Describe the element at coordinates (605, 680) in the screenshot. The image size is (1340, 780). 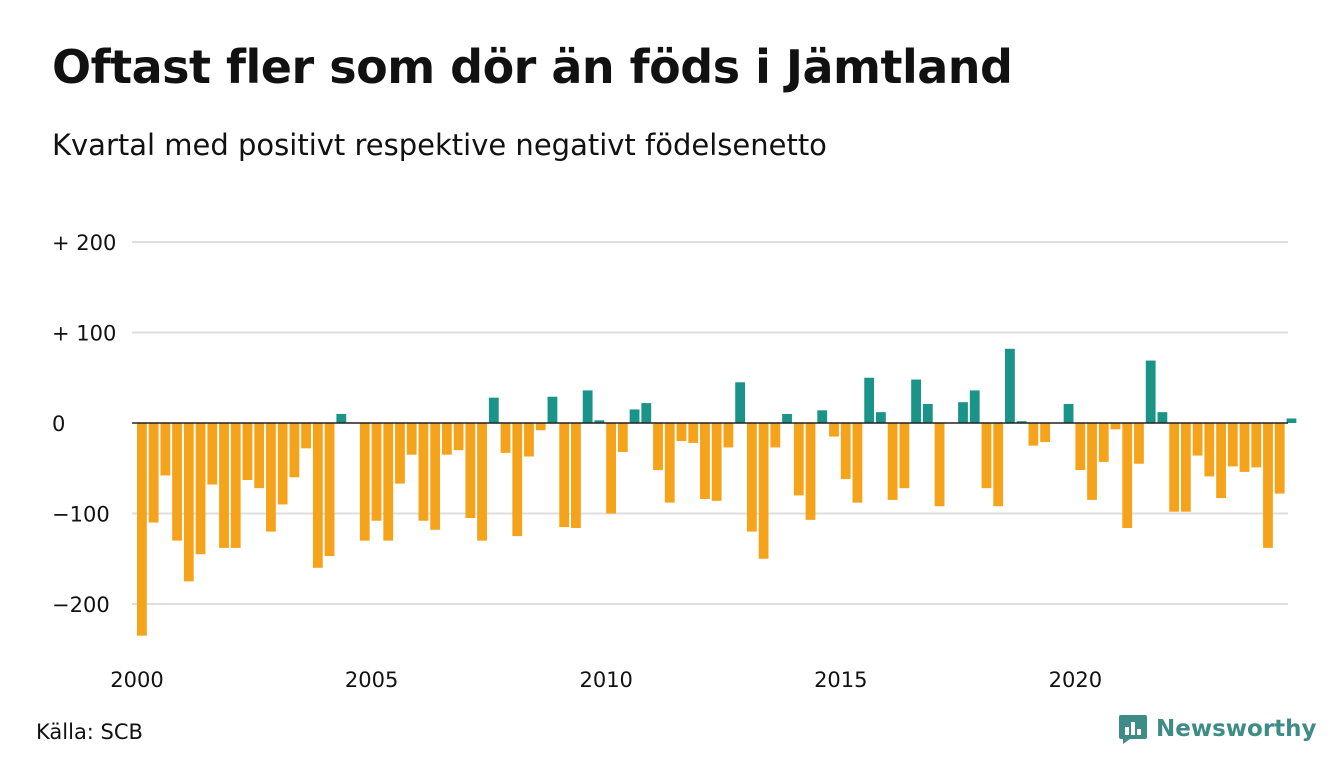
I see `x-tick-label: 2010` at that location.